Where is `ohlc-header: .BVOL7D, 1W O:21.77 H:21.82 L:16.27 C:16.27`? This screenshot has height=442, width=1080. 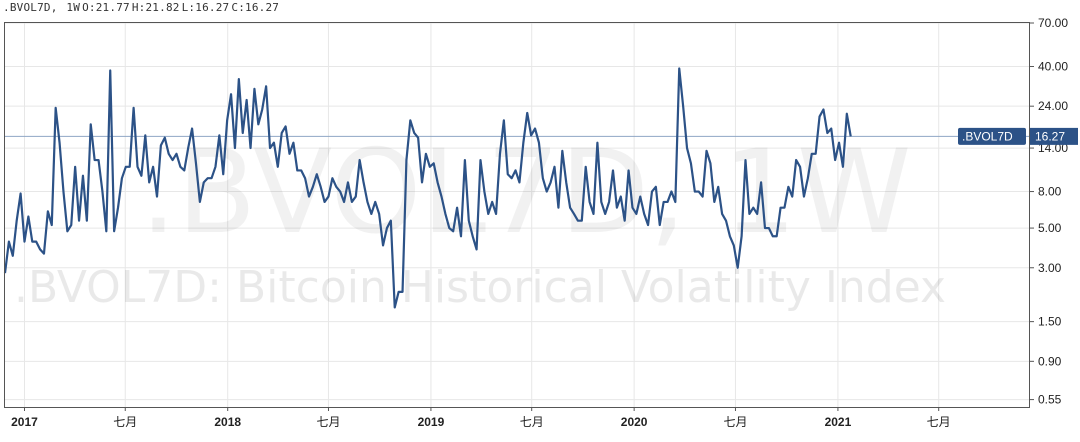 ohlc-header: .BVOL7D, 1W O:21.77 H:21.82 L:16.27 C:16.27 is located at coordinates (142, 7).